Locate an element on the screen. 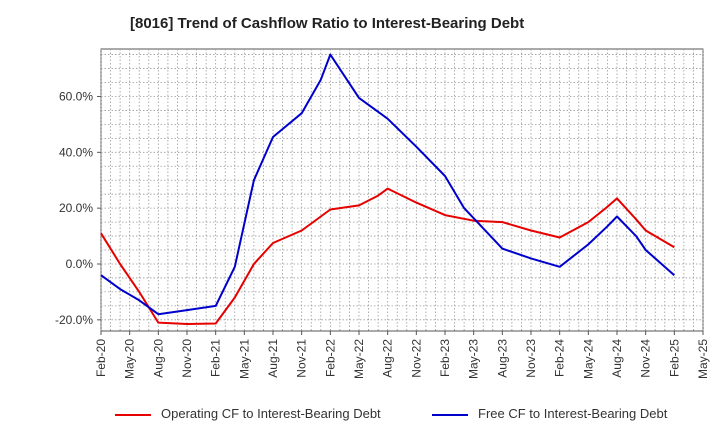 The image size is (720, 440). legend-swatch-free-cf is located at coordinates (450, 414).